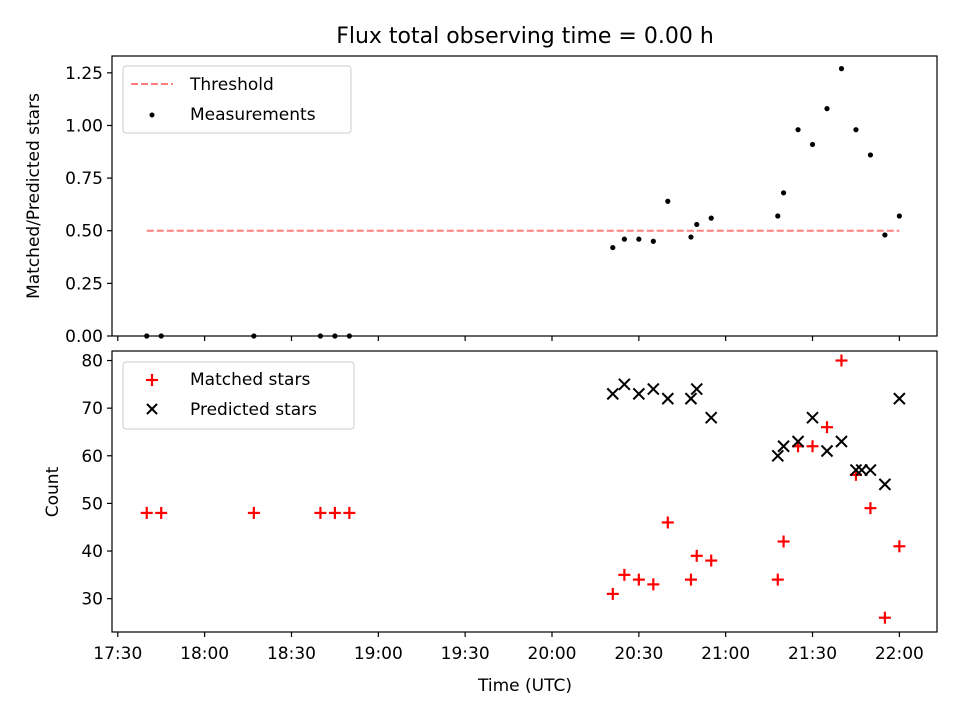 This screenshot has width=960, height=720. I want to click on measurements-legend-swatch, so click(152, 115).